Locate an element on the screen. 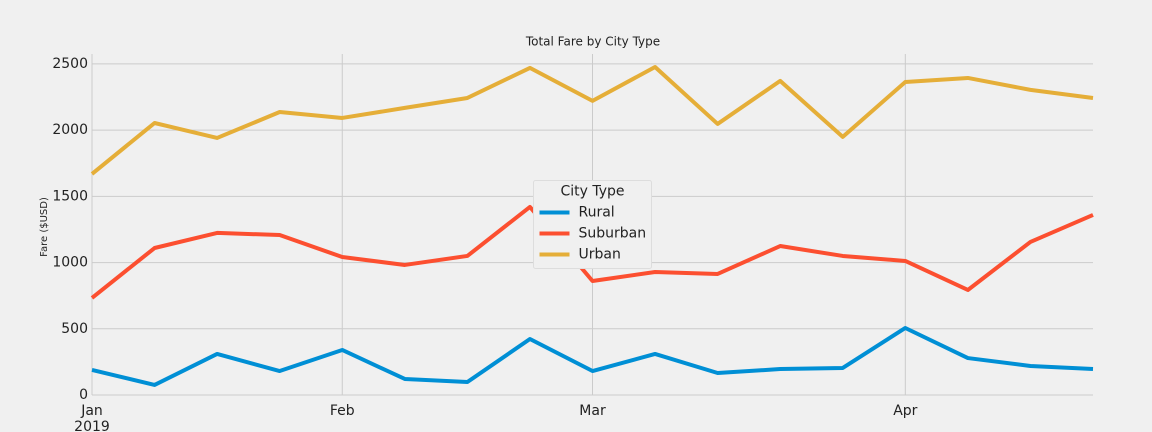 The height and width of the screenshot is (432, 1152). chart-title: Total Fare by City Type is located at coordinates (592, 42).